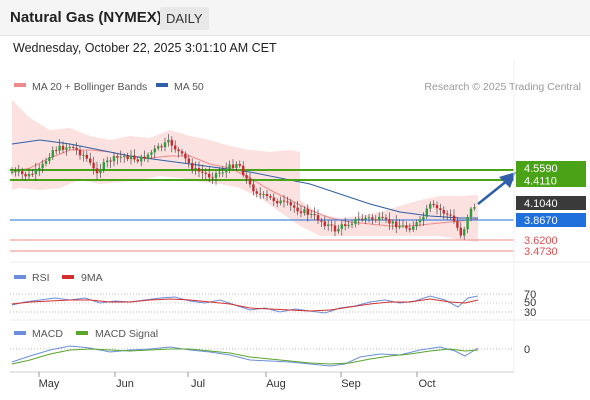  I want to click on macd-legend-label: MACD, so click(47, 334).